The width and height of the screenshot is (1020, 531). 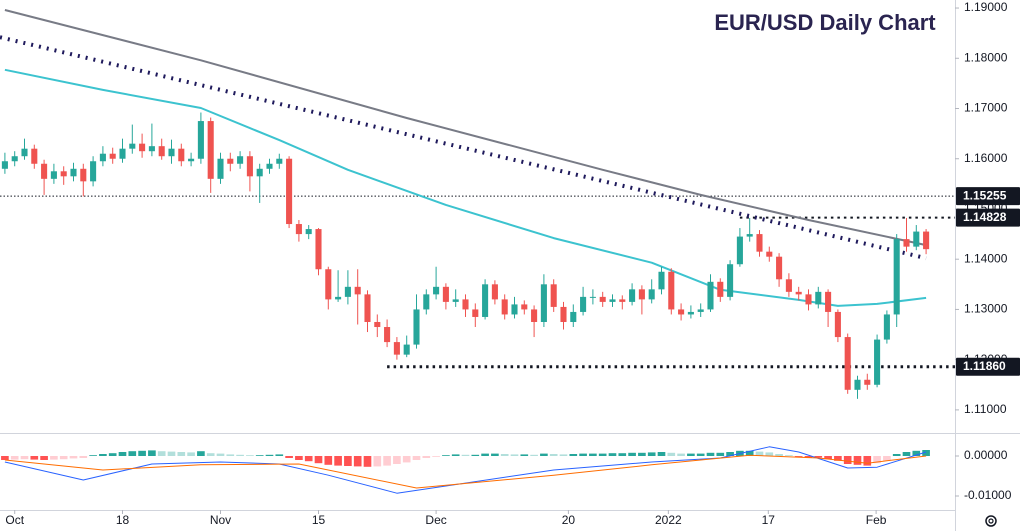 What do you see at coordinates (984, 366) in the screenshot?
I see `level-label: 1.11860` at bounding box center [984, 366].